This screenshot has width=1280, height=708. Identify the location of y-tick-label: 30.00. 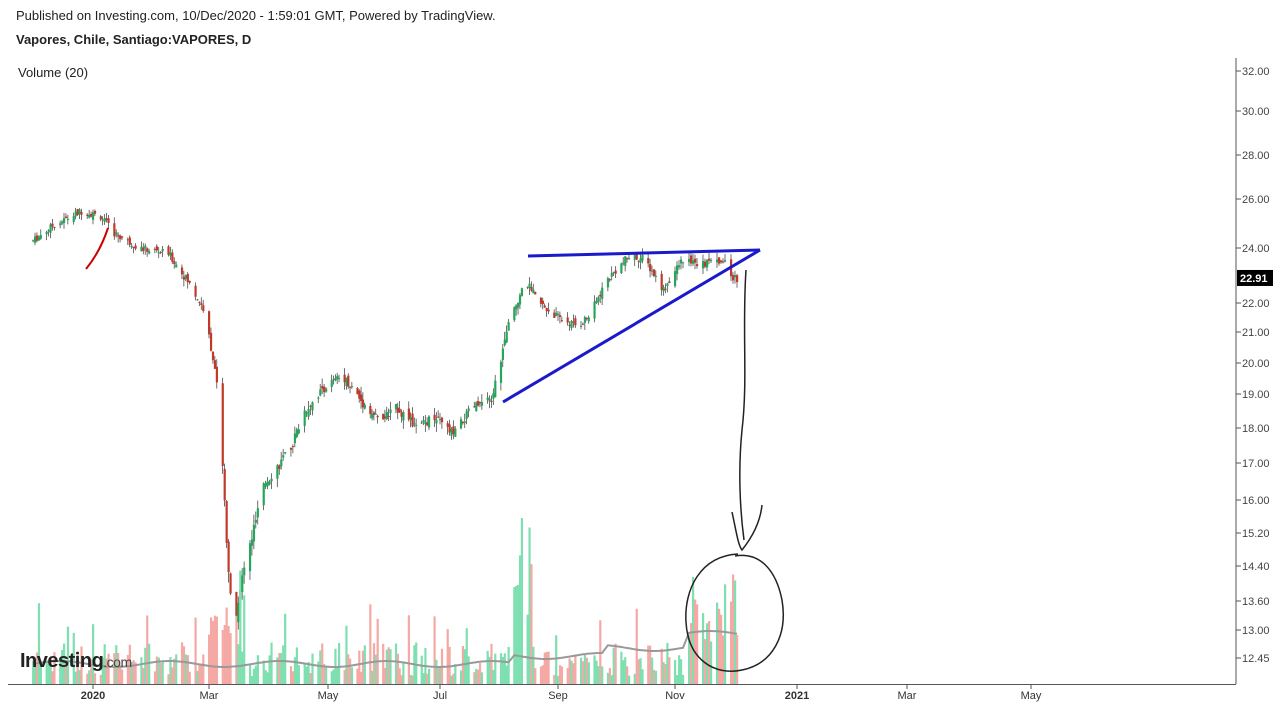
(1256, 112).